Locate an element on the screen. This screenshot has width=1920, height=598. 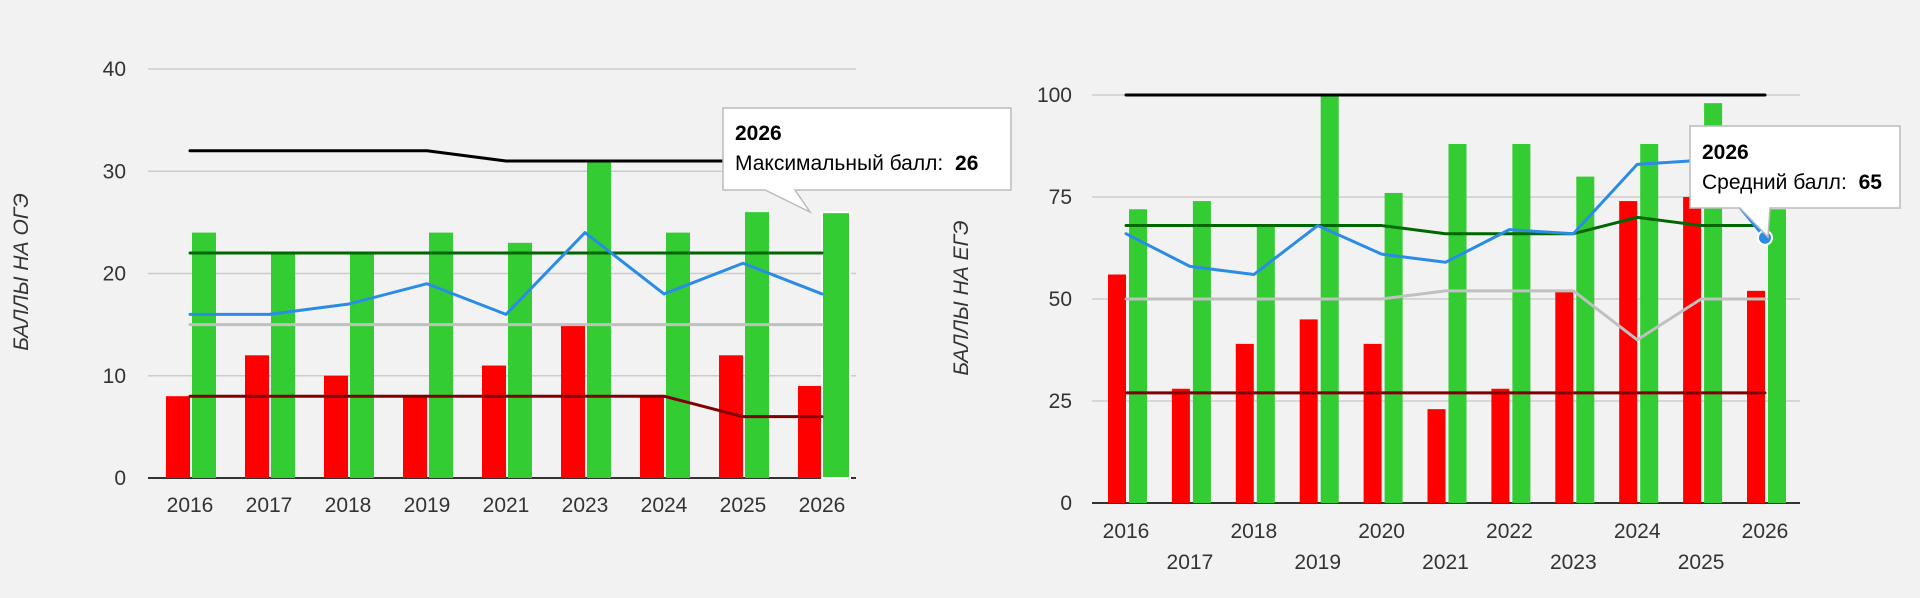
oge-bar-min-2017 is located at coordinates (257, 416).